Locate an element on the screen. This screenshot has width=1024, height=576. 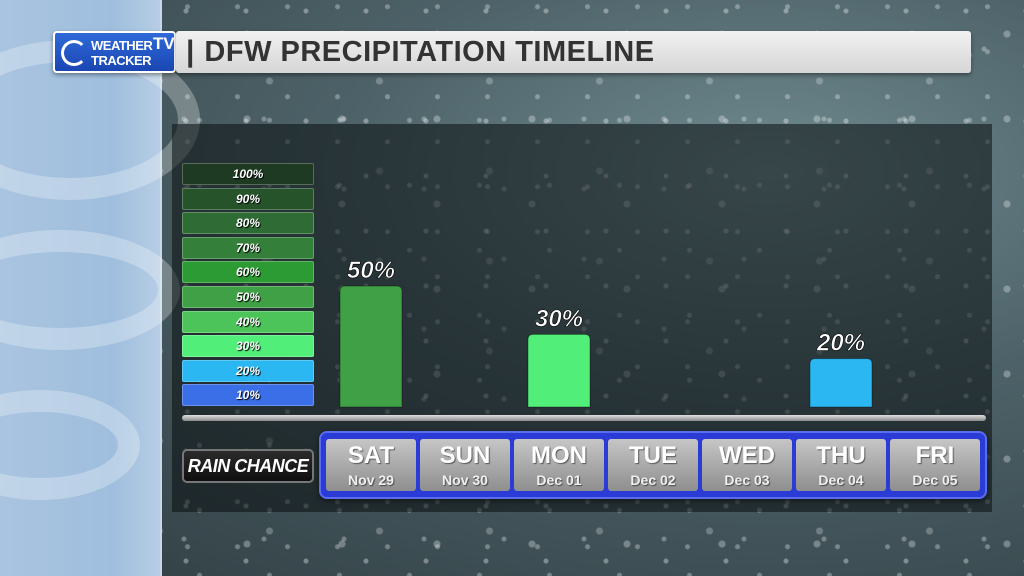
day-name: SAT is located at coordinates (371, 455).